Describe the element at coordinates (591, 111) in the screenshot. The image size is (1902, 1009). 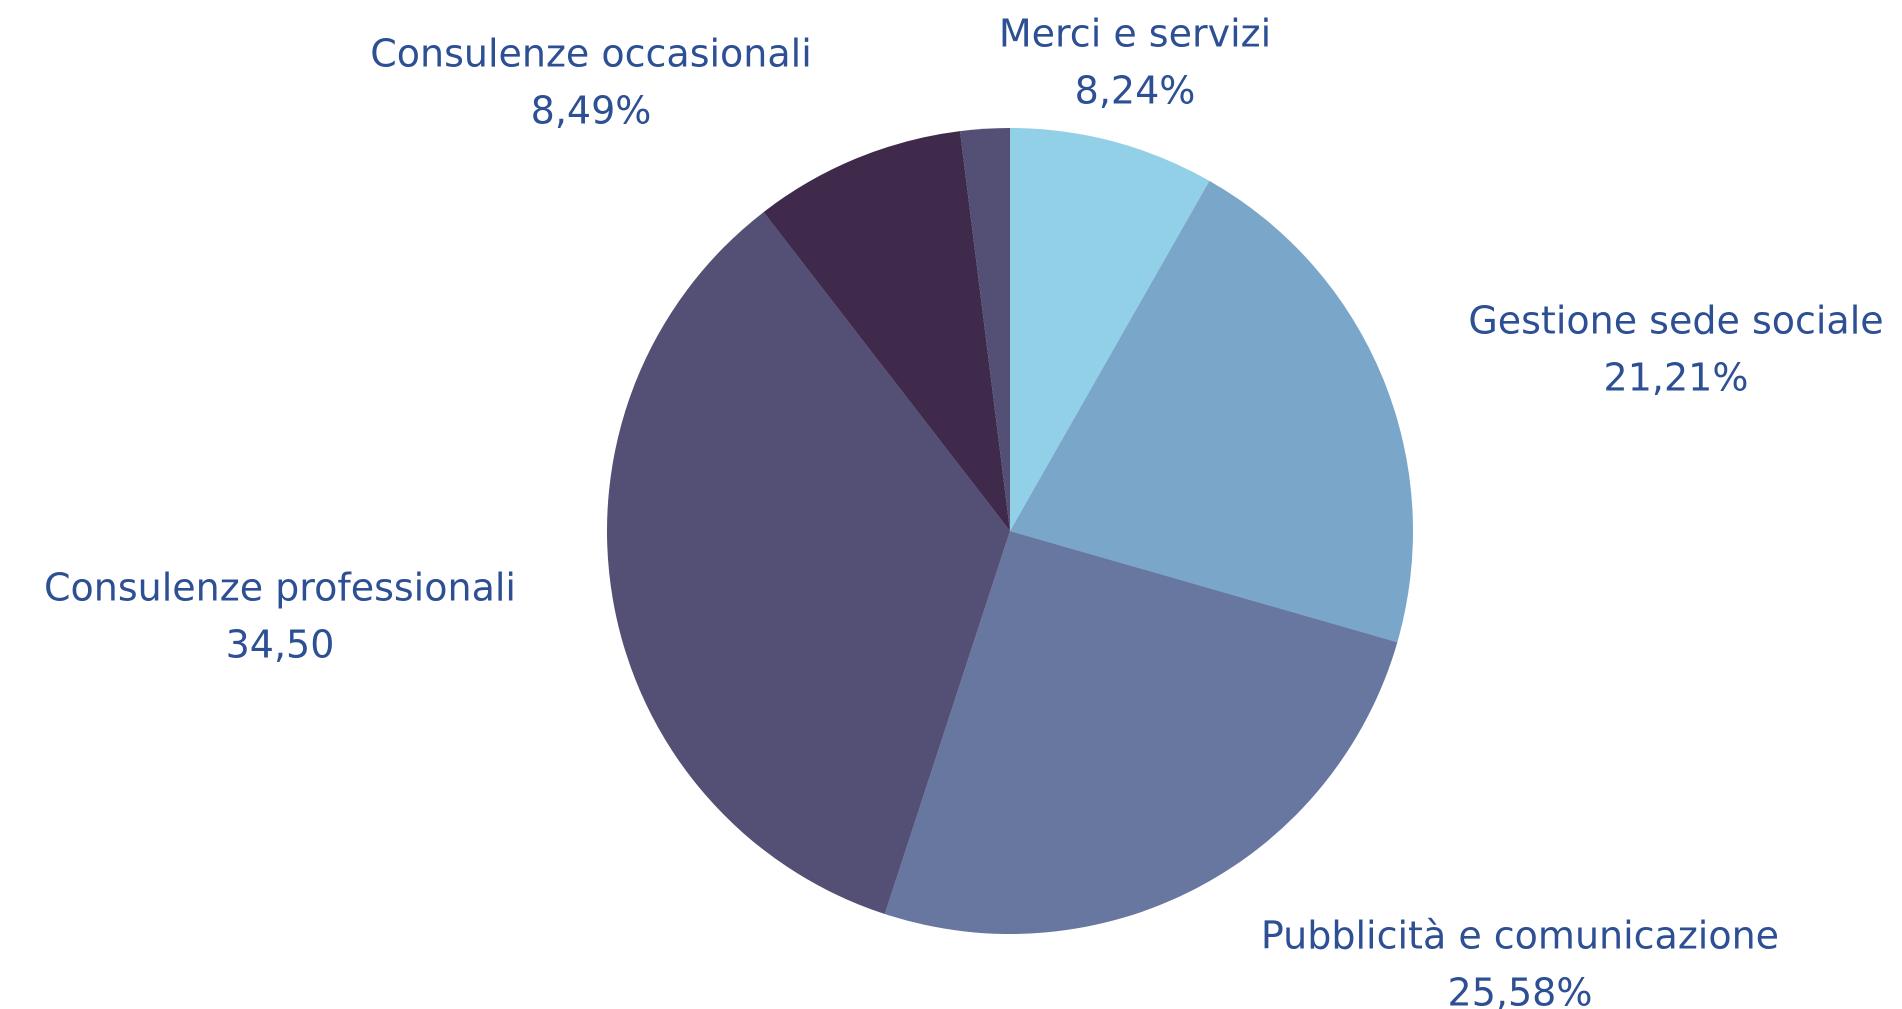
I see `slice-value-label: 8,49%` at that location.